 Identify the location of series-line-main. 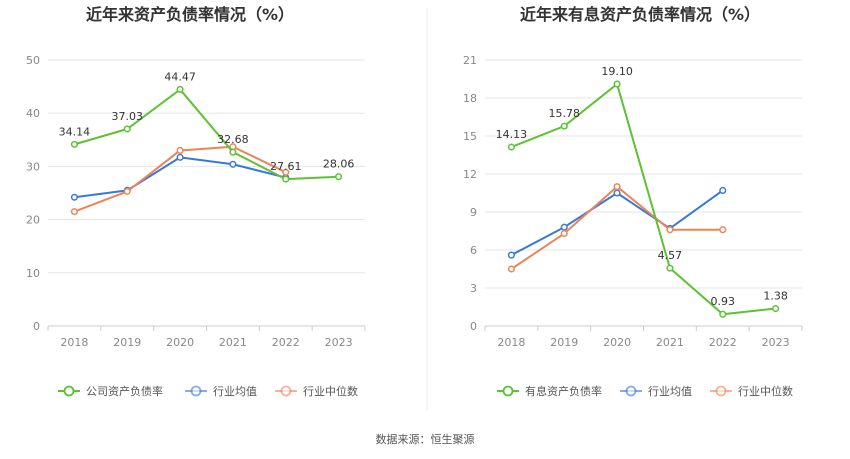
(206, 134).